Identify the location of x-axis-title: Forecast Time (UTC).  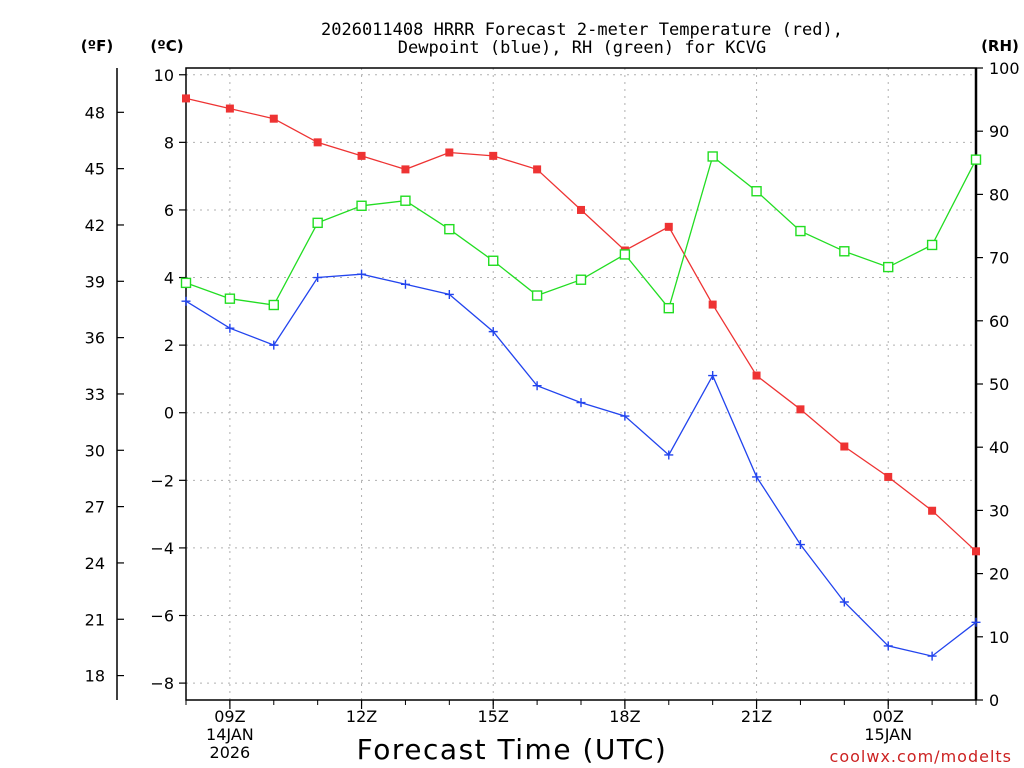
(512, 749).